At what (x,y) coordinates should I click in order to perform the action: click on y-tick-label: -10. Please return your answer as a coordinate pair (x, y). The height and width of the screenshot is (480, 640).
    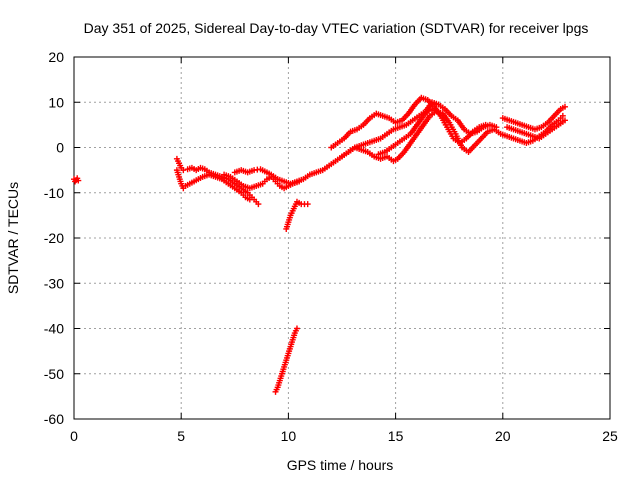
    Looking at the image, I should click on (54, 193).